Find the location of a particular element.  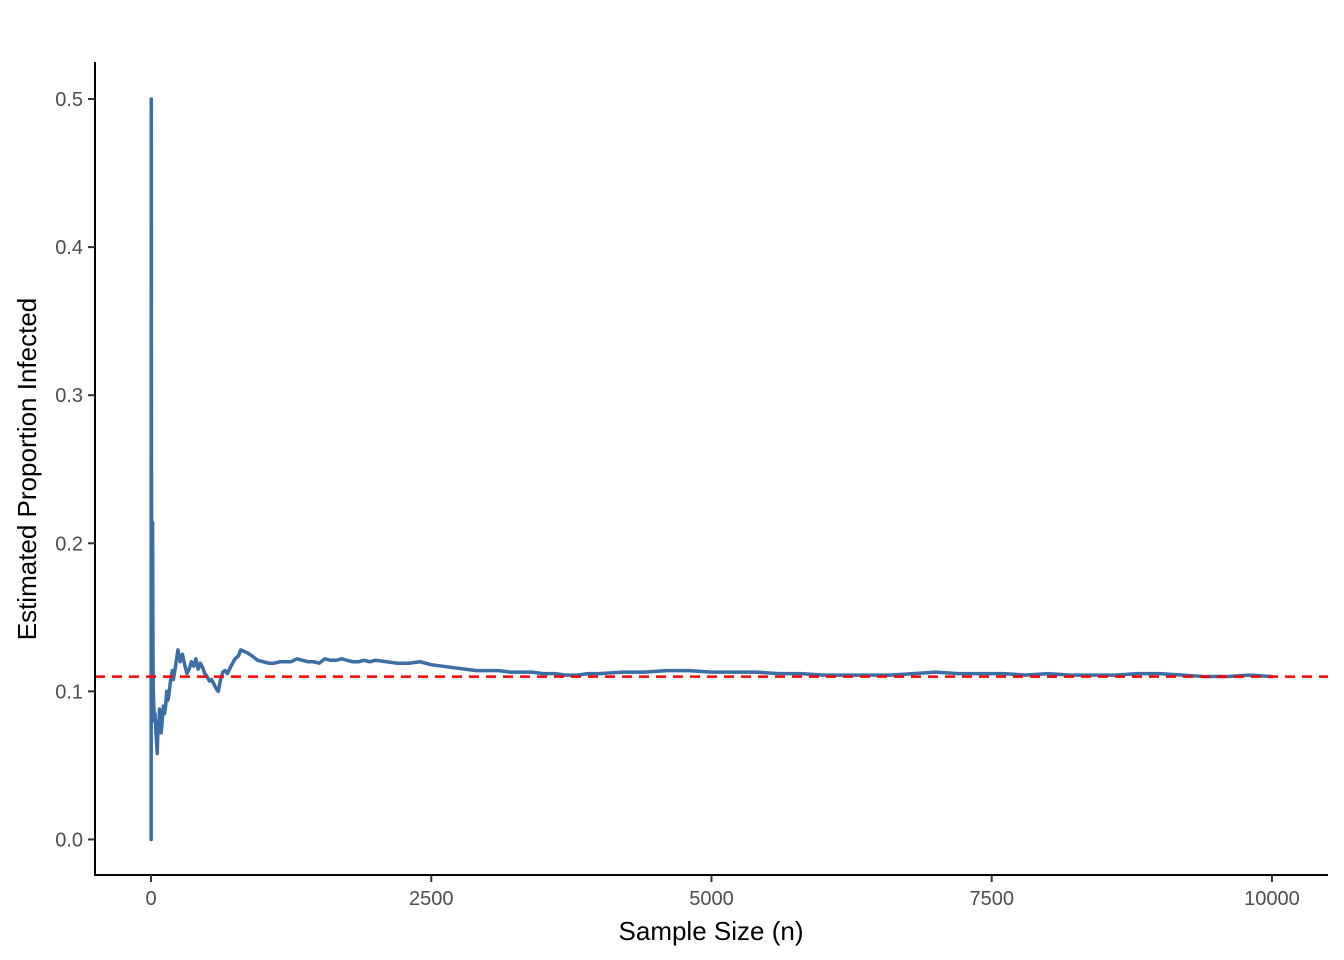

x-tick-label: 10000 is located at coordinates (1272, 899).